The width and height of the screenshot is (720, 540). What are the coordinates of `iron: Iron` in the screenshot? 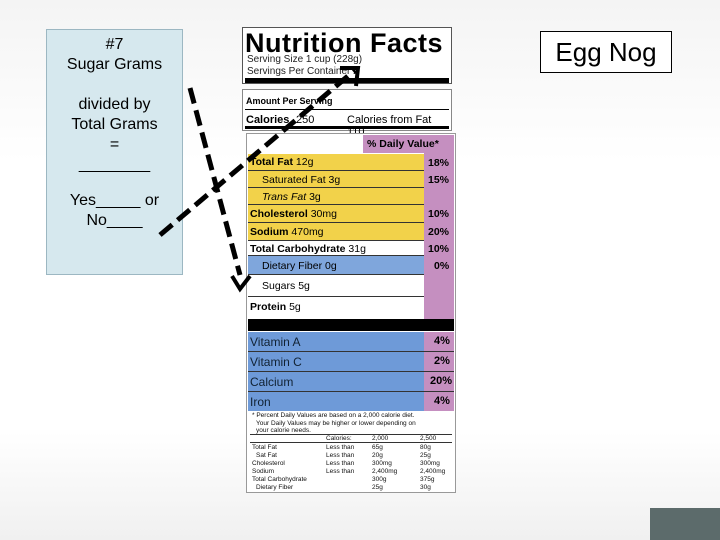 It's located at (260, 402).